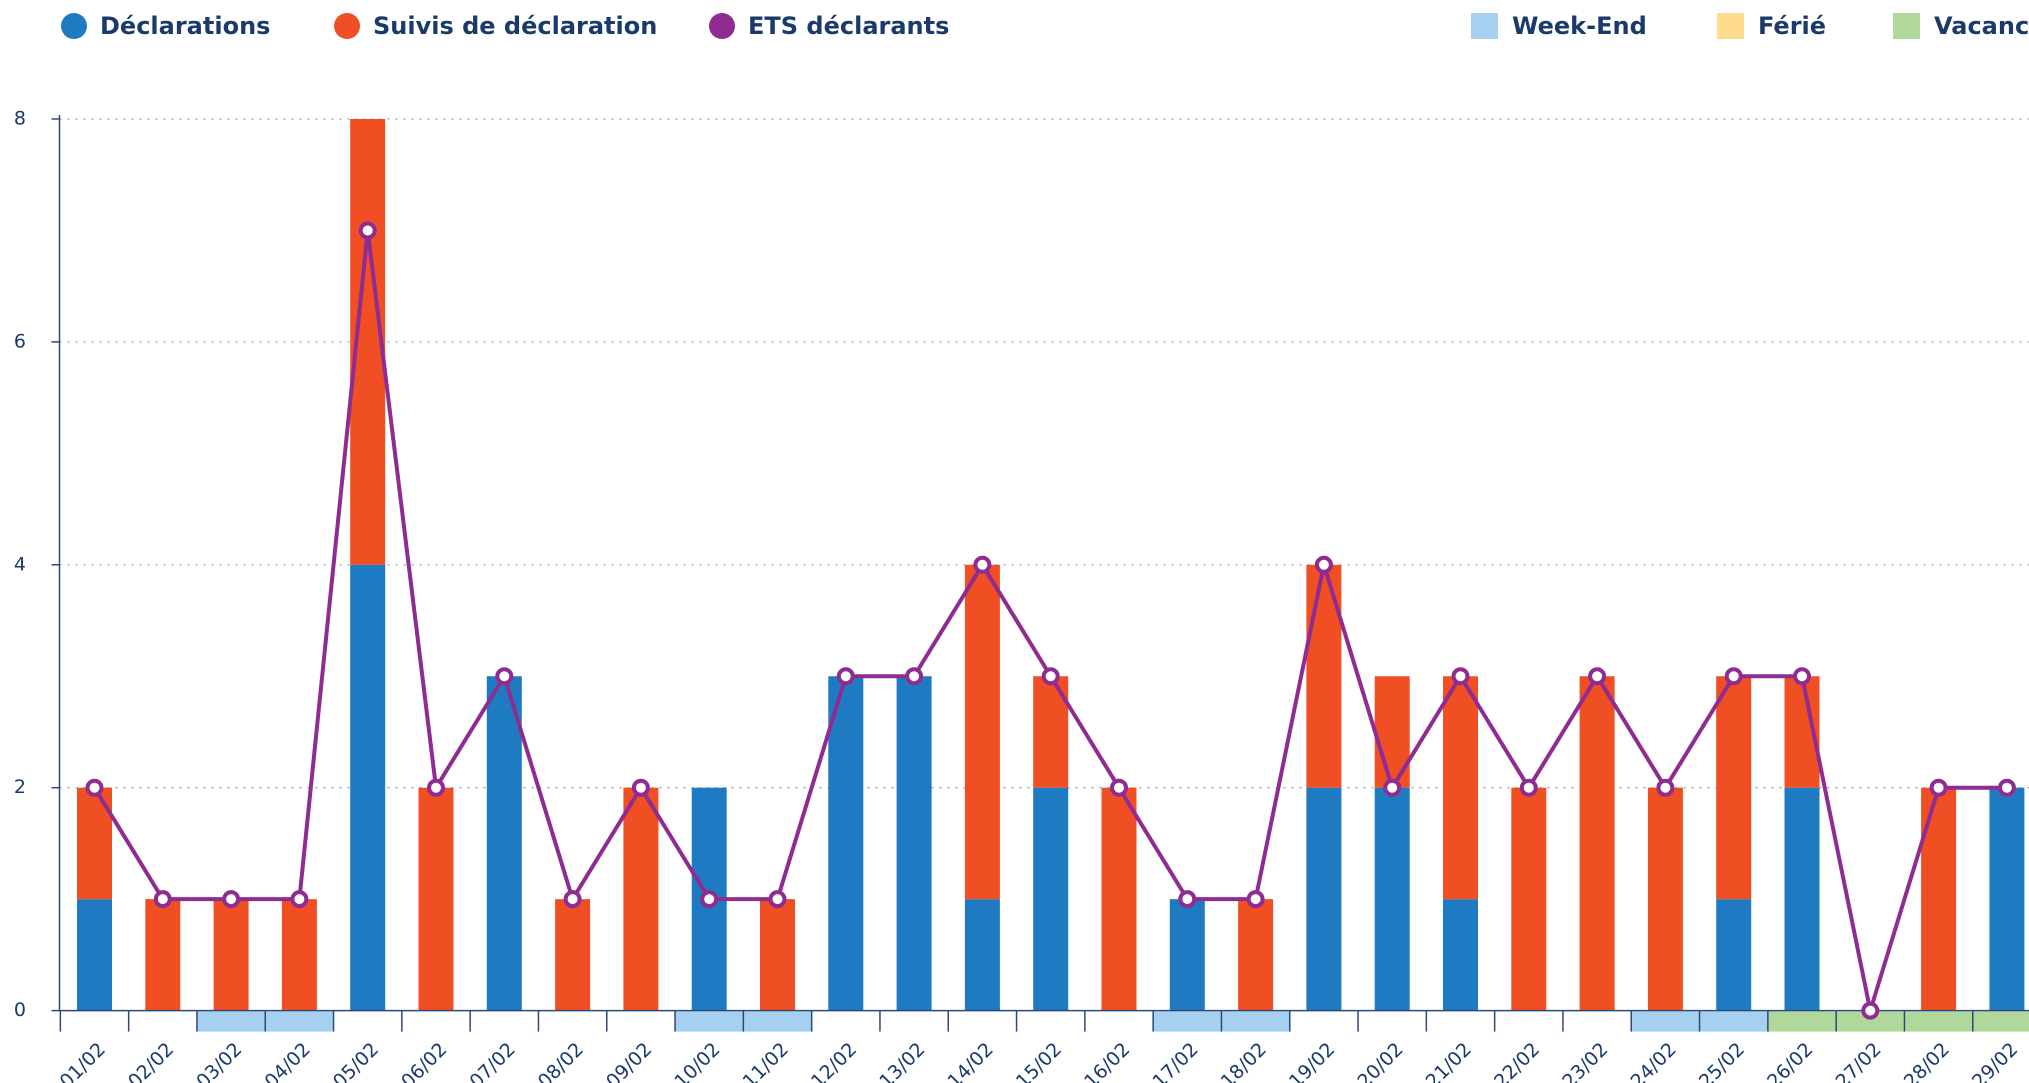  What do you see at coordinates (766, 1060) in the screenshot?
I see `x-tick-label: 11/02` at bounding box center [766, 1060].